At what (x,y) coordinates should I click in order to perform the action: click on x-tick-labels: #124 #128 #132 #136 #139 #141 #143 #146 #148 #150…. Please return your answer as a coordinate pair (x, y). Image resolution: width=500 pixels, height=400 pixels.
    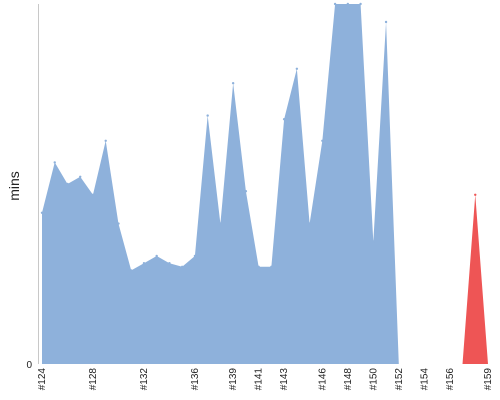
    Looking at the image, I should click on (265, 379).